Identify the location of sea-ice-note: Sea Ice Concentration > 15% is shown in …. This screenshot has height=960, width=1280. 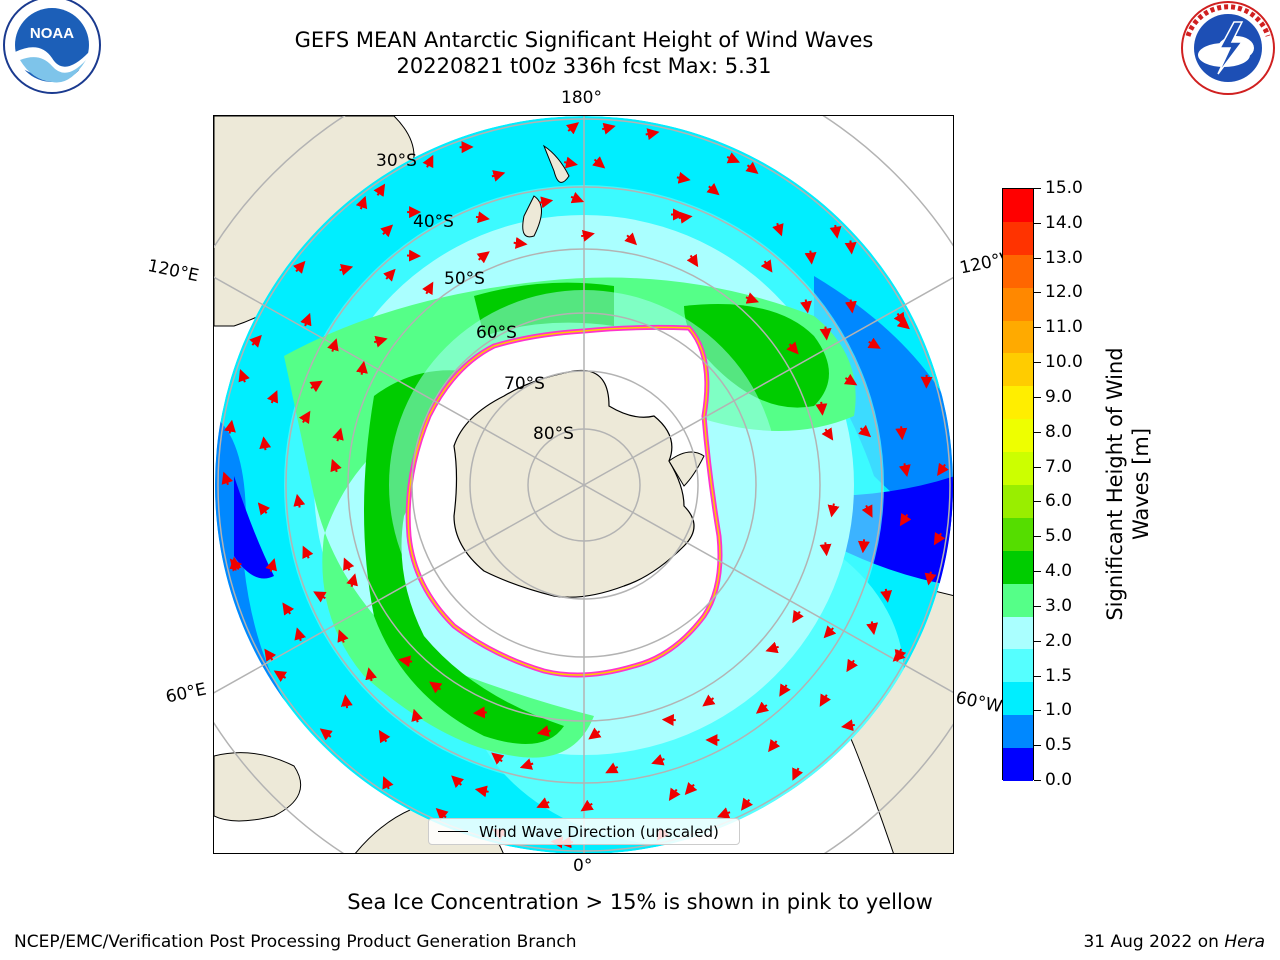
(640, 902).